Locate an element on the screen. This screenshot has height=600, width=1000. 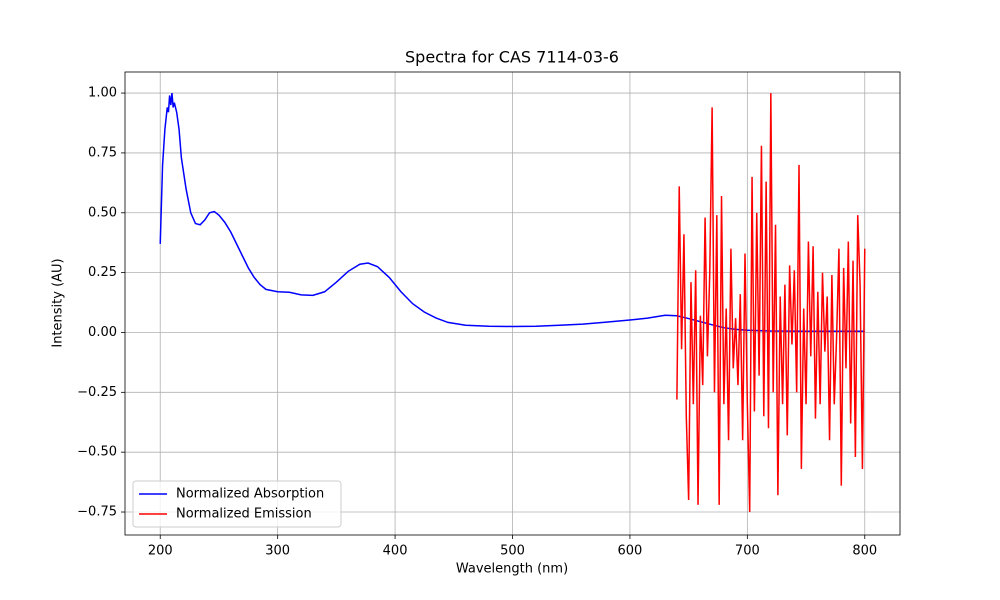
x-axis-label: Wavelength (nm) is located at coordinates (512, 569).